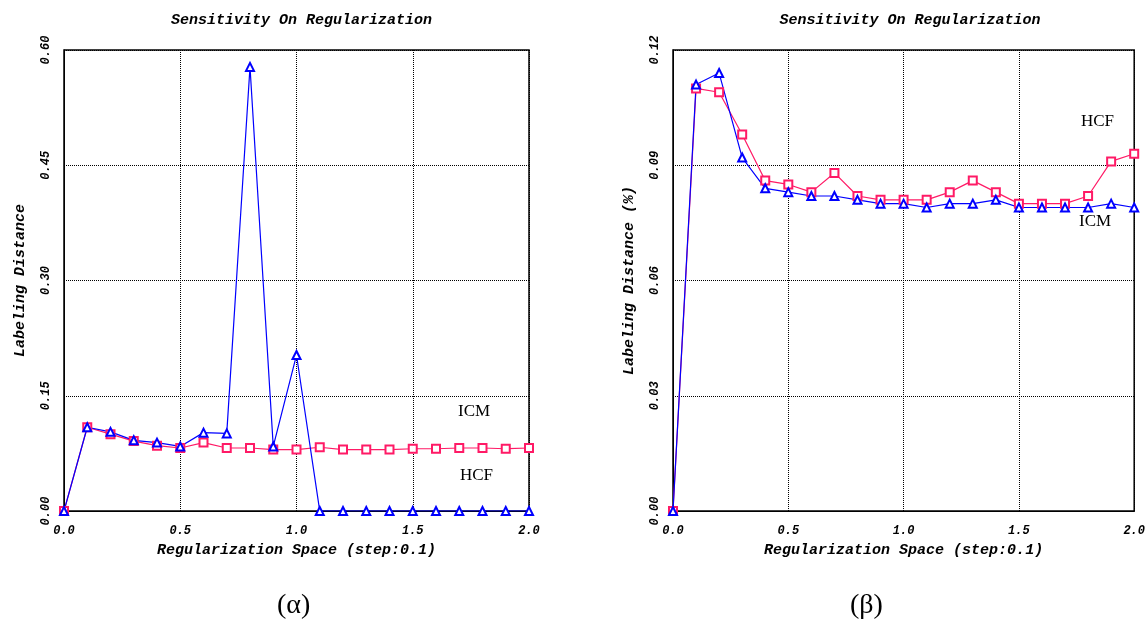 Image resolution: width=1148 pixels, height=622 pixels. Describe the element at coordinates (655, 50) in the screenshot. I see `y-tick-label: 0.12` at that location.